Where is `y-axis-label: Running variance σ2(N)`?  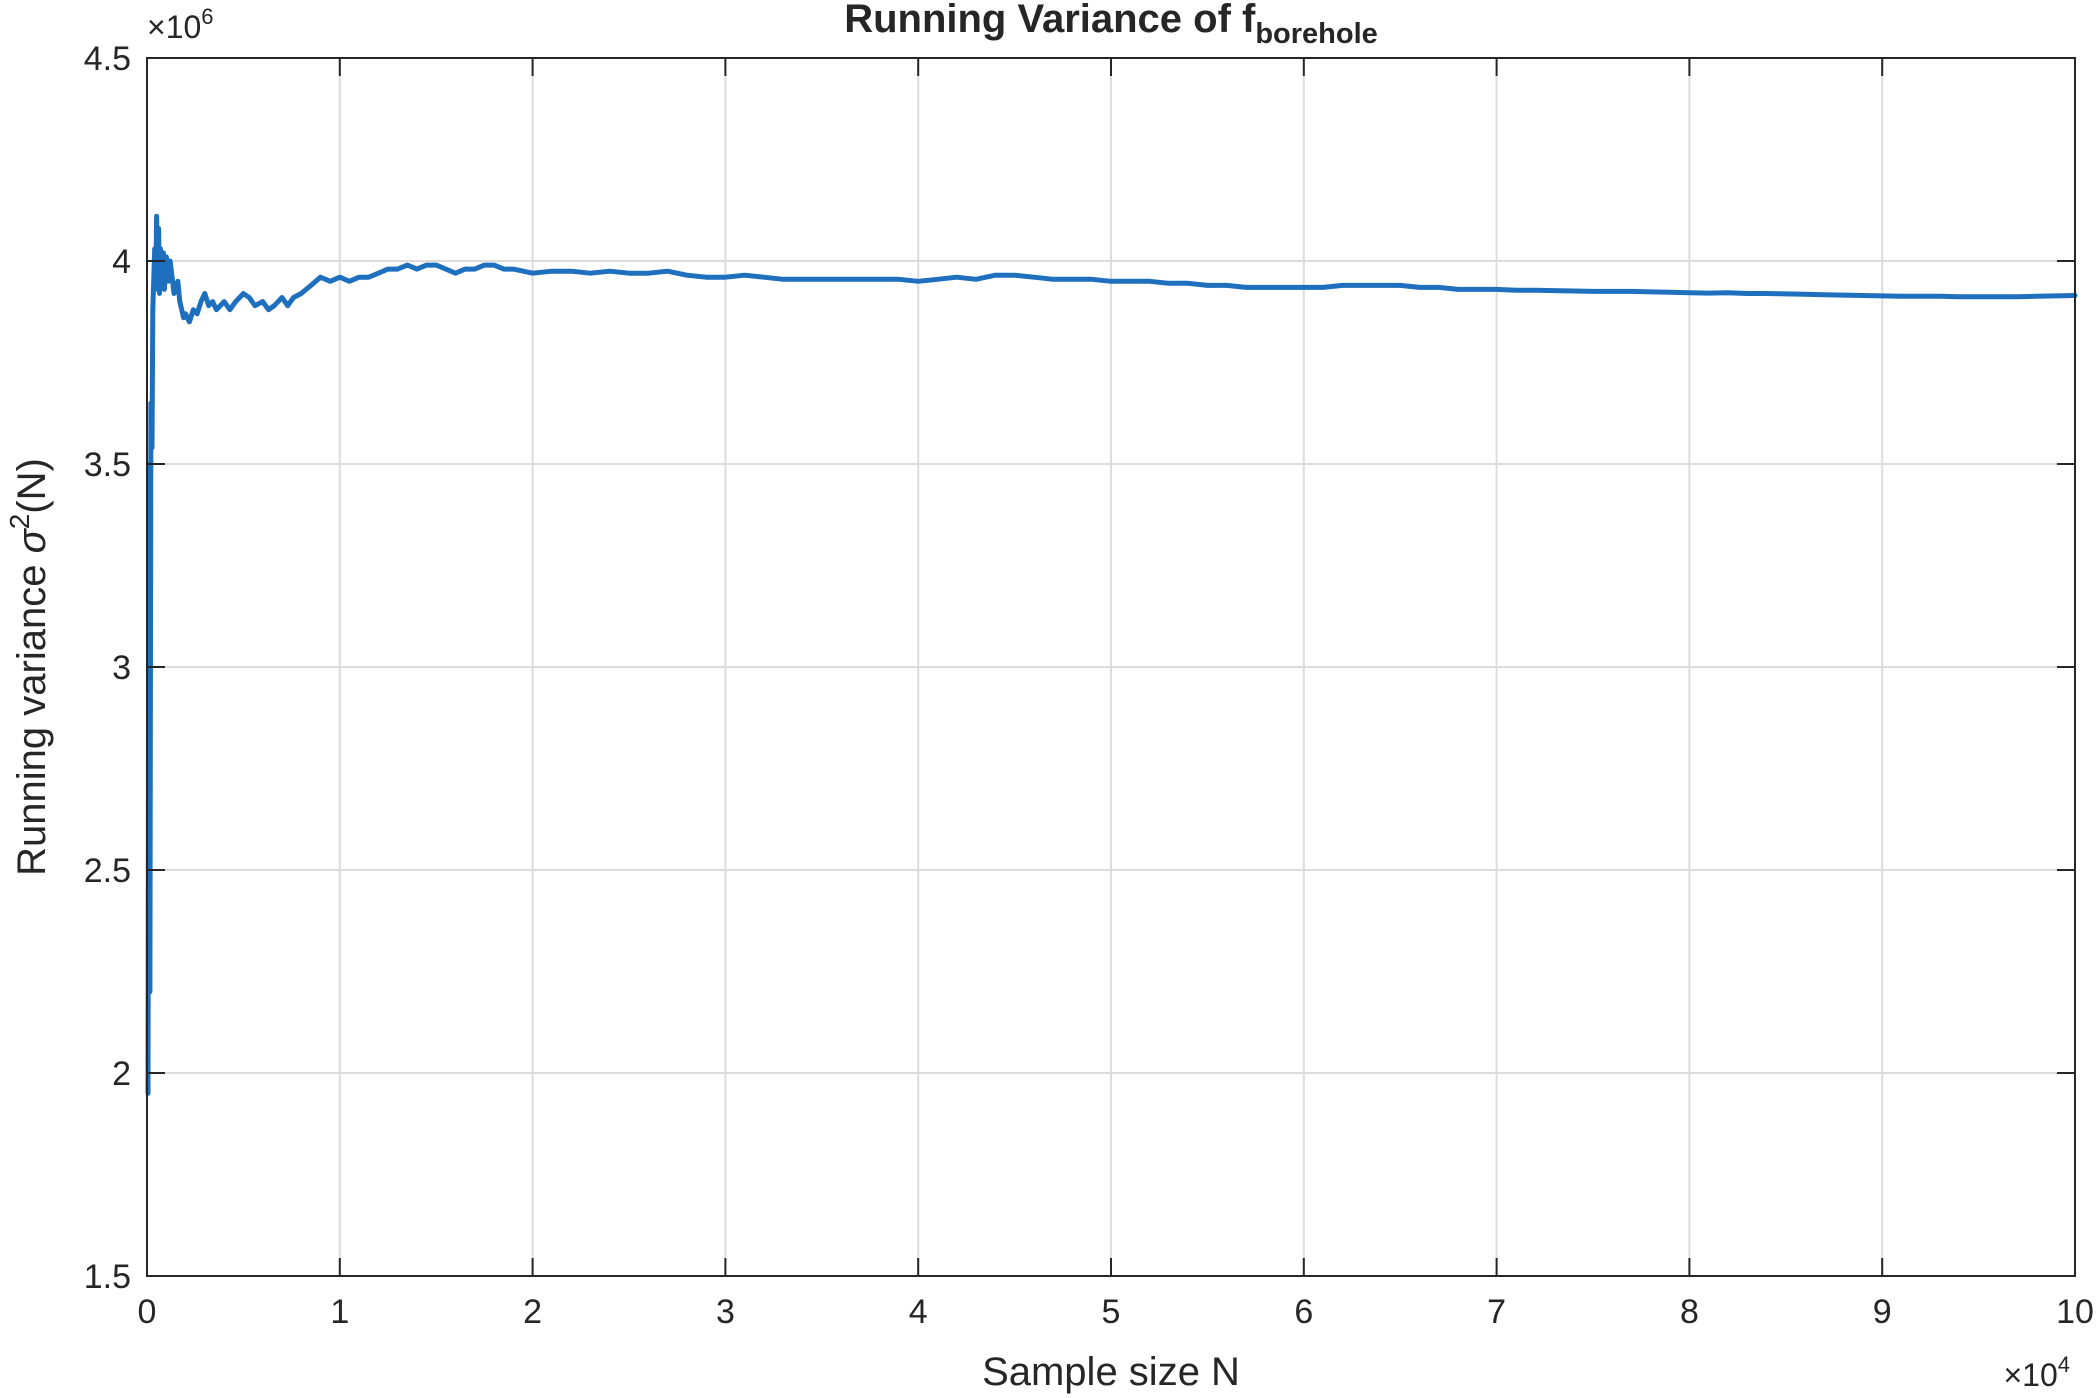
y-axis-label: Running variance σ2(N) is located at coordinates (29, 667).